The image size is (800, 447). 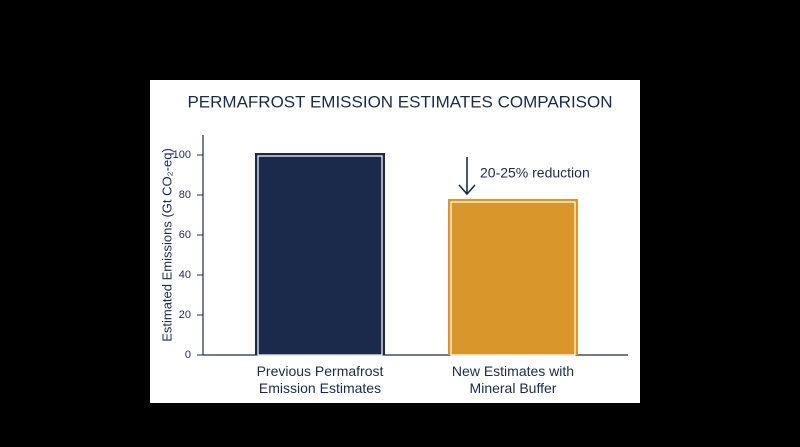 What do you see at coordinates (399, 101) in the screenshot?
I see `chart-title: PERMAFROST EMISSION ESTIMATES COMPARISON` at bounding box center [399, 101].